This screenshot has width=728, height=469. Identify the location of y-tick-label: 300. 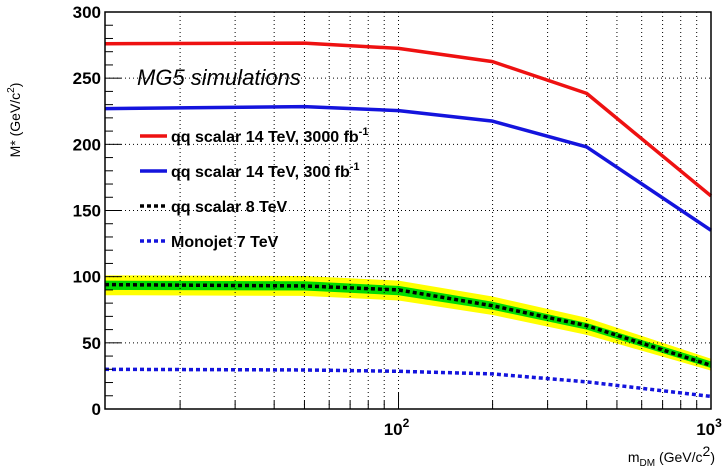
(87, 12).